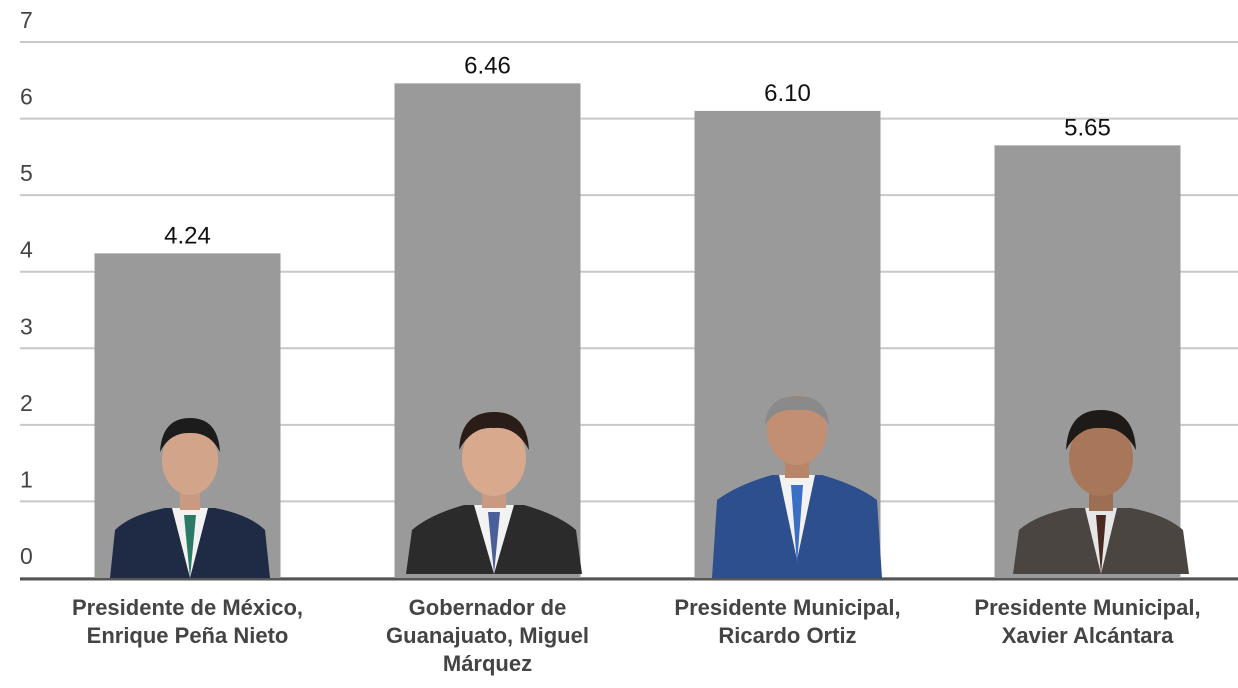  I want to click on x-tick-label: Presidente Municipal, Xavier Alcántara, so click(1087, 621).